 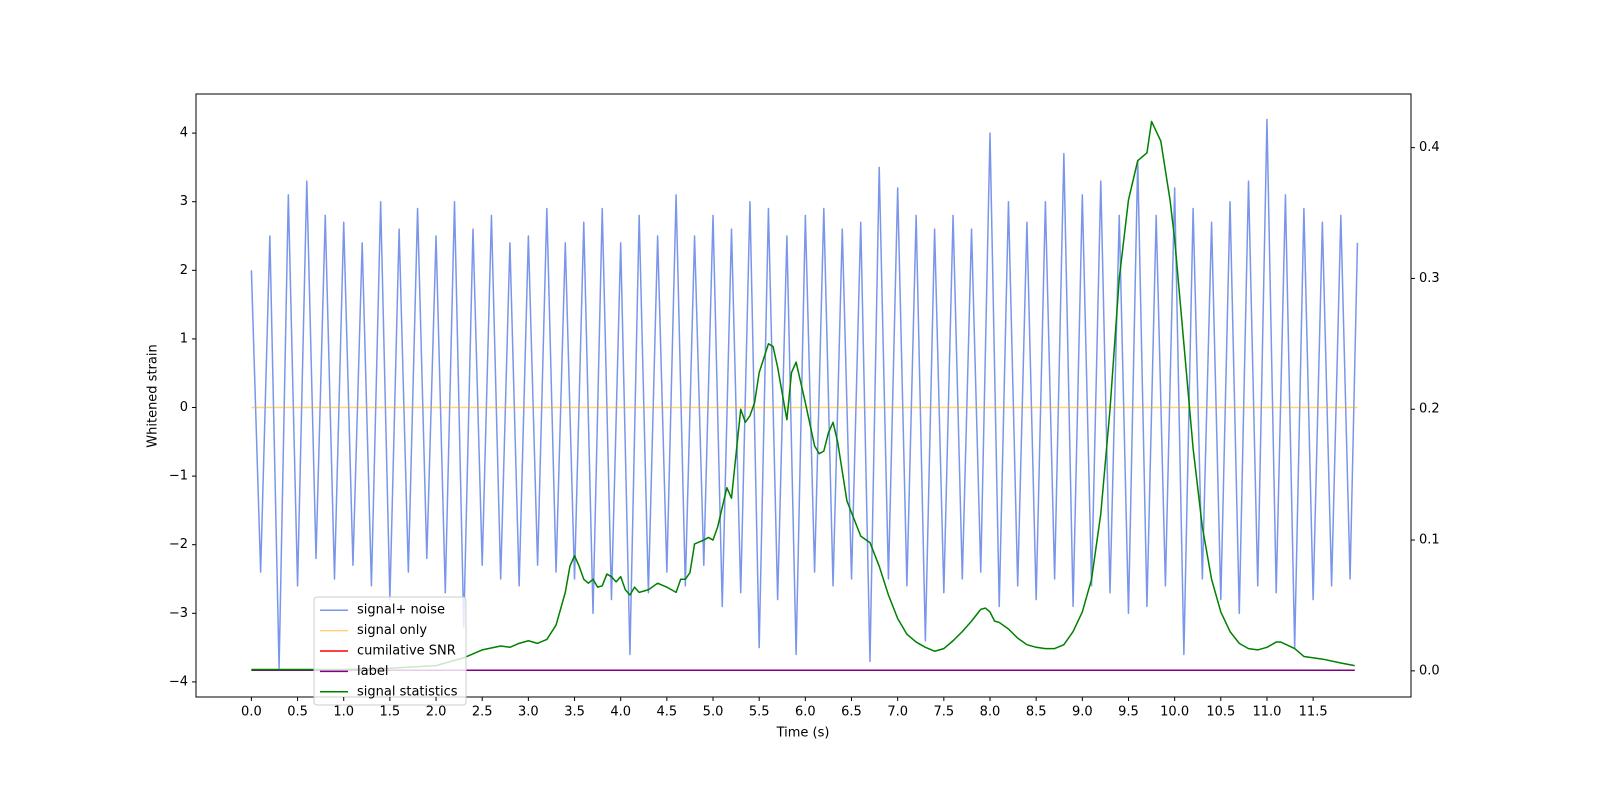 What do you see at coordinates (1313, 712) in the screenshot?
I see `x-tick-label: 11.5` at bounding box center [1313, 712].